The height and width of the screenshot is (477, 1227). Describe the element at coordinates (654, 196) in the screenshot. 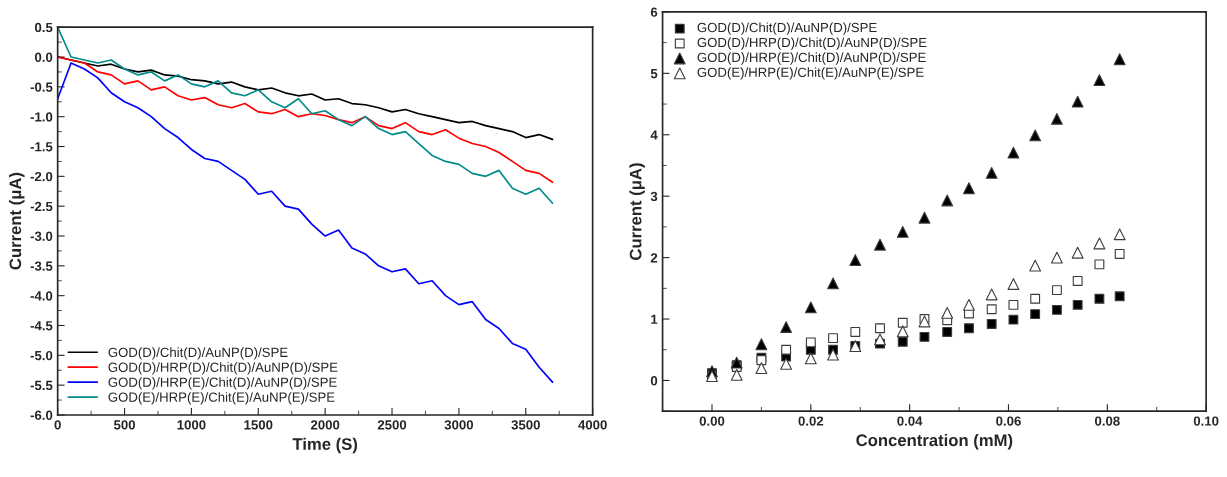

I see `y-tick-label: 3` at that location.